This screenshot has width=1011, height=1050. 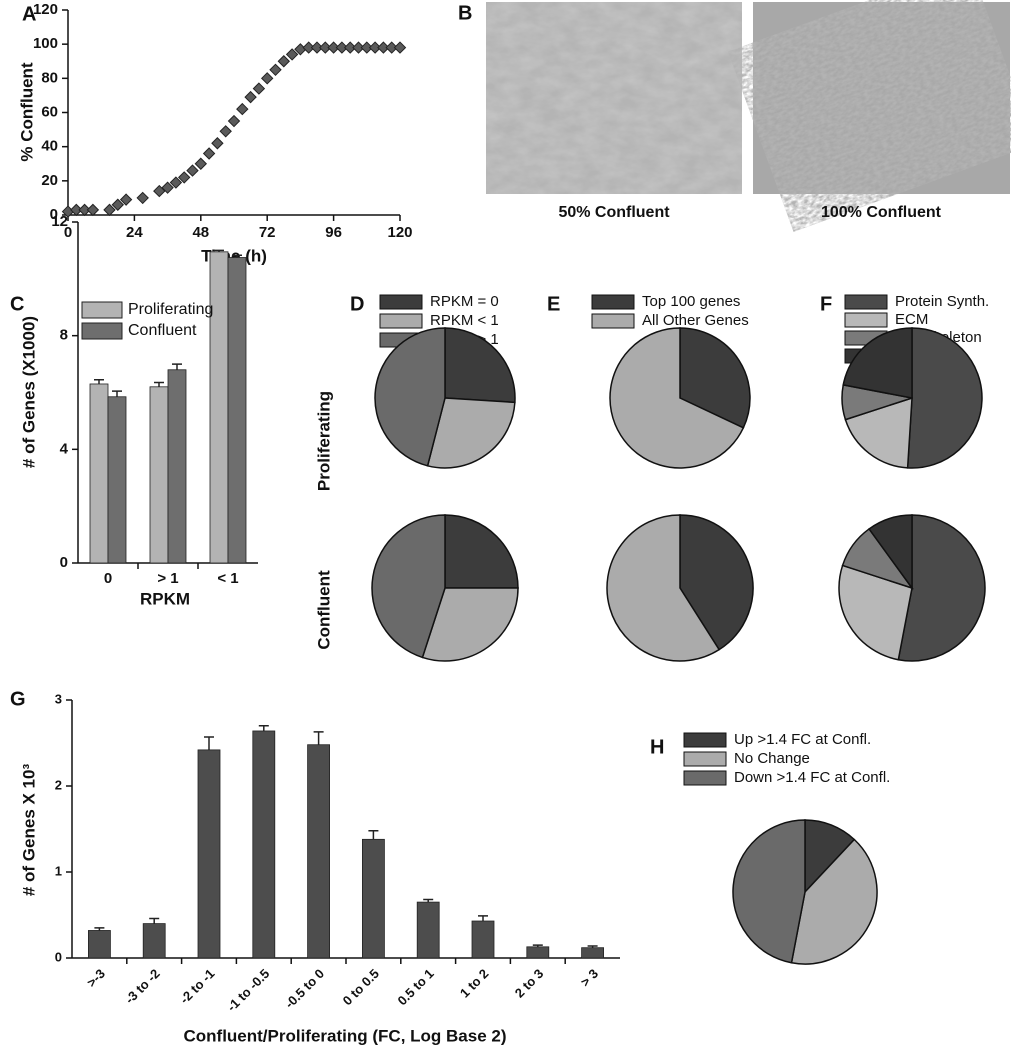 I want to click on image-caption: 50% Confluent, so click(x=614, y=212).